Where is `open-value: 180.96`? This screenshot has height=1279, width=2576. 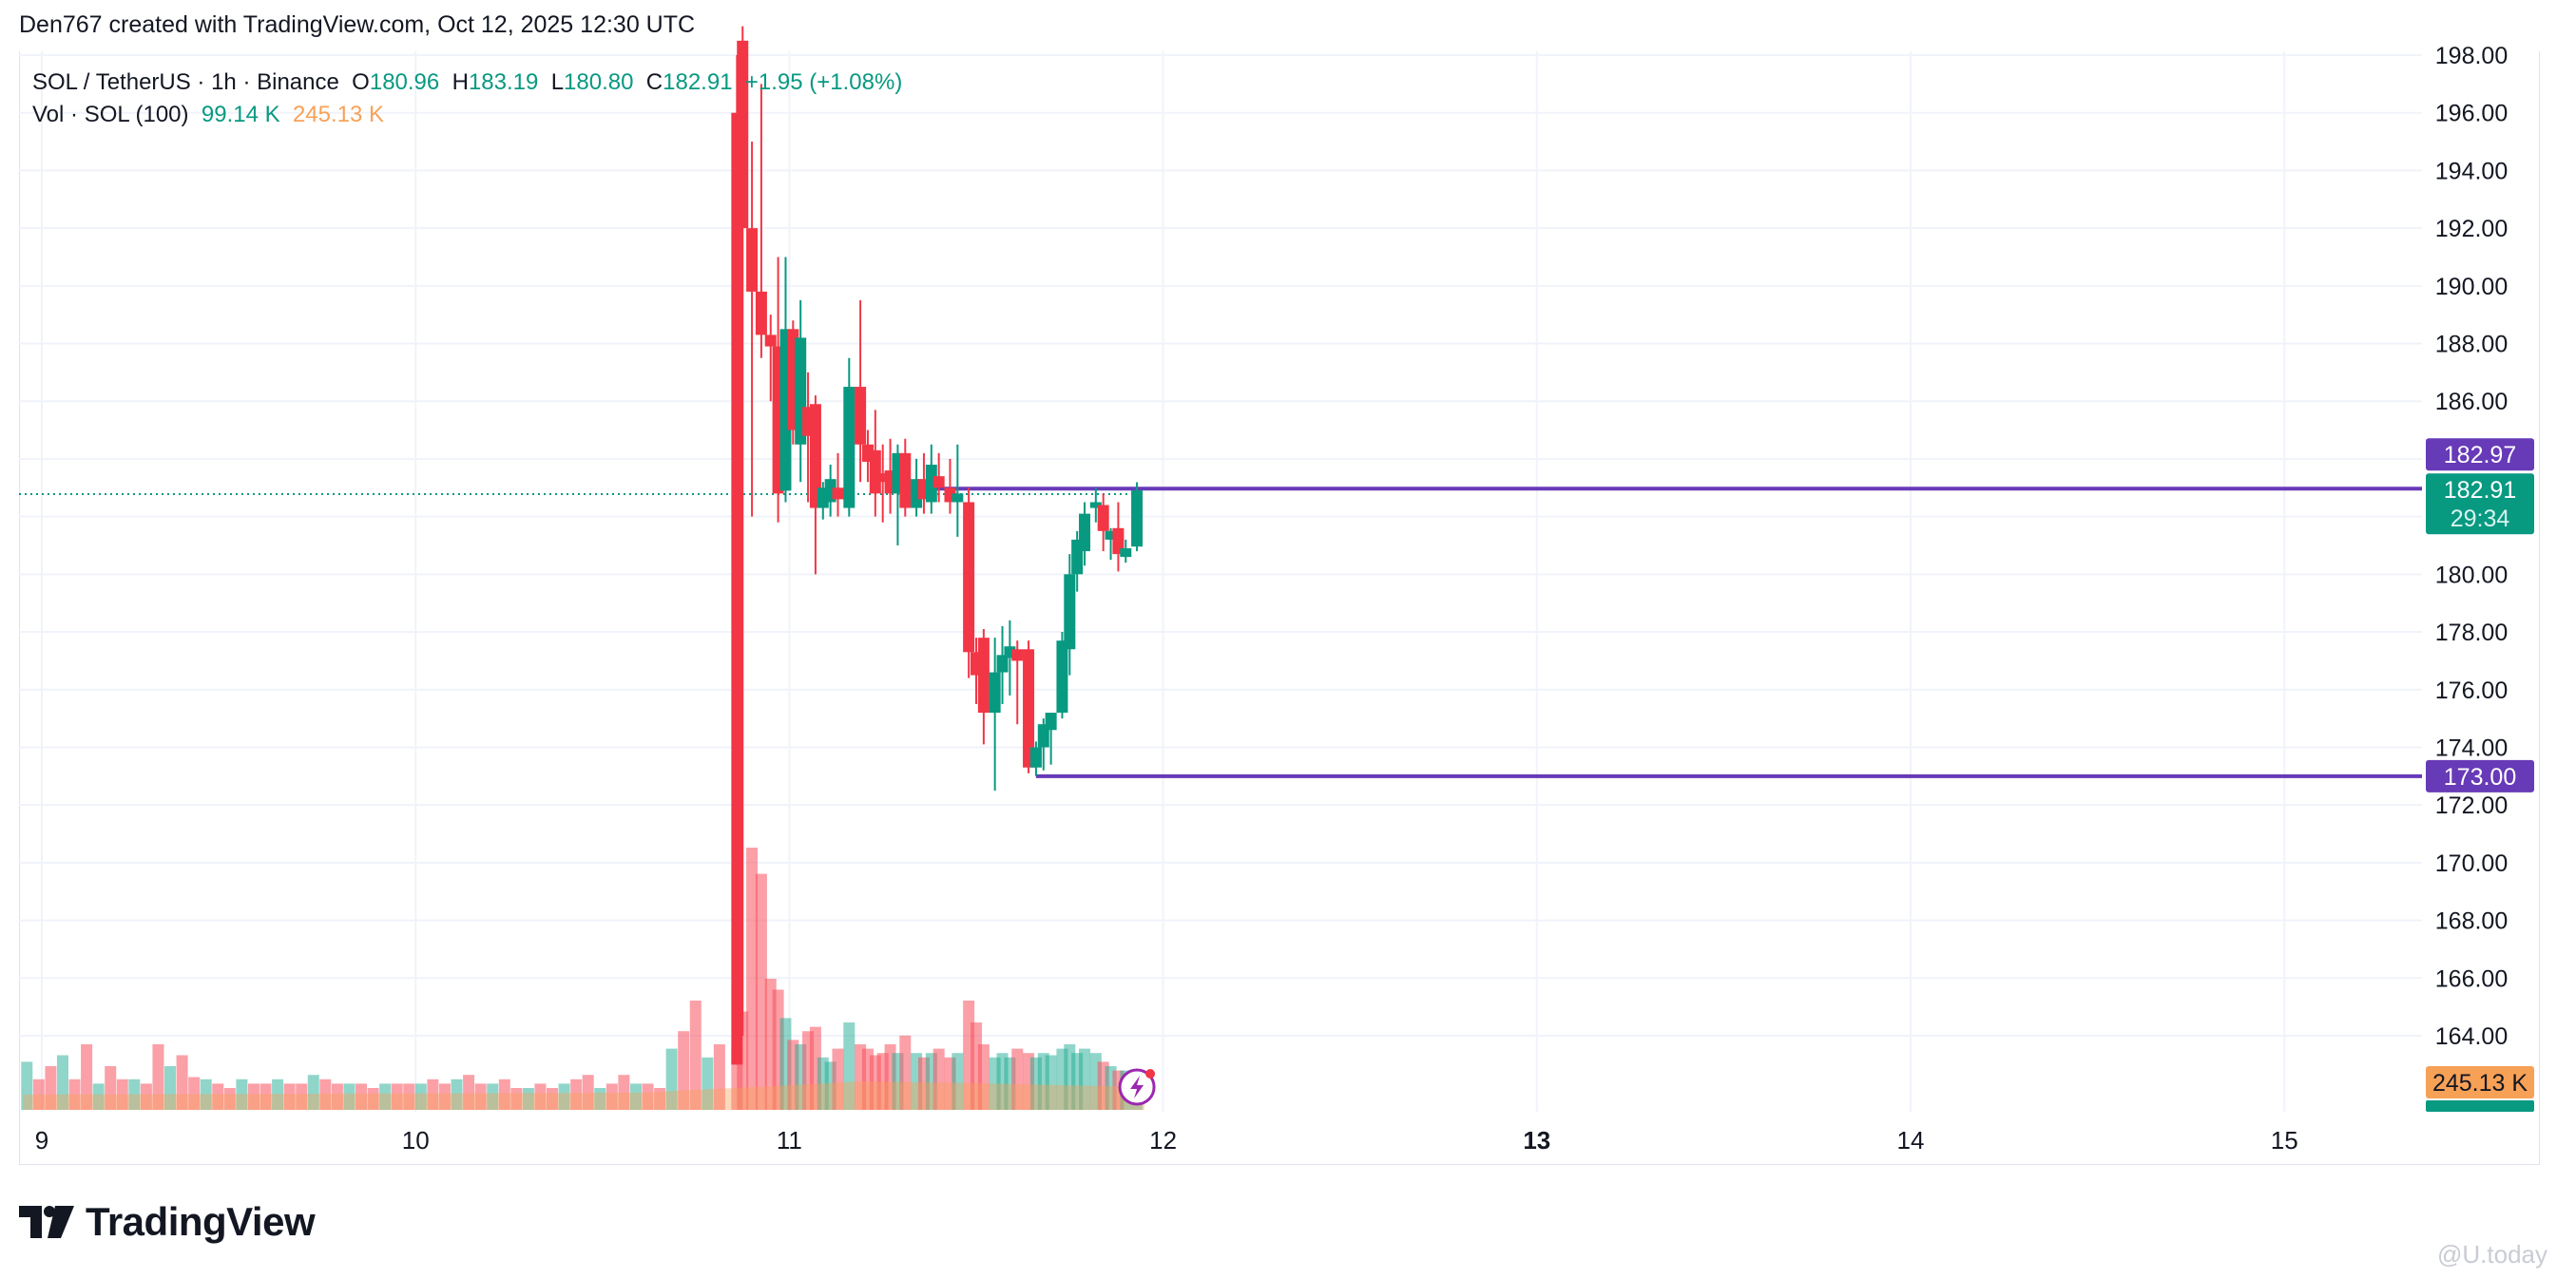
open-value: 180.96 is located at coordinates (404, 82).